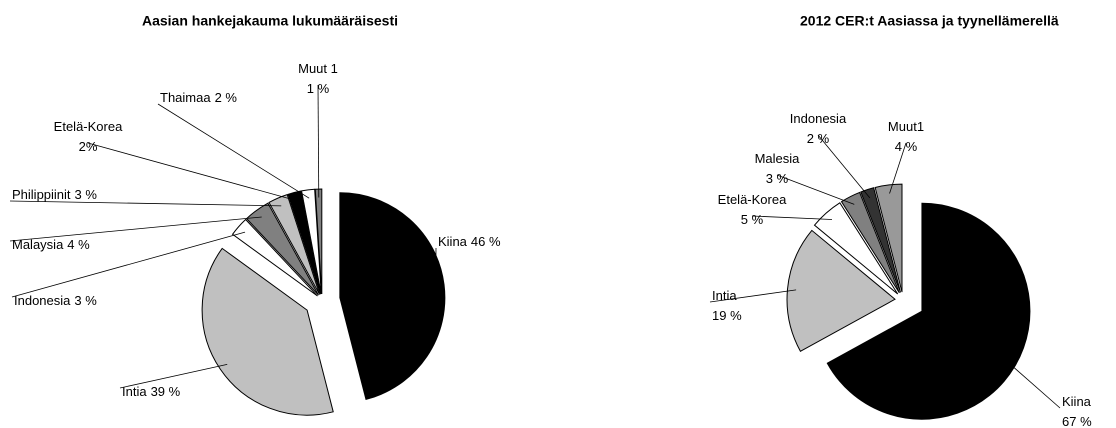  I want to click on label-category: Muut1, so click(906, 126).